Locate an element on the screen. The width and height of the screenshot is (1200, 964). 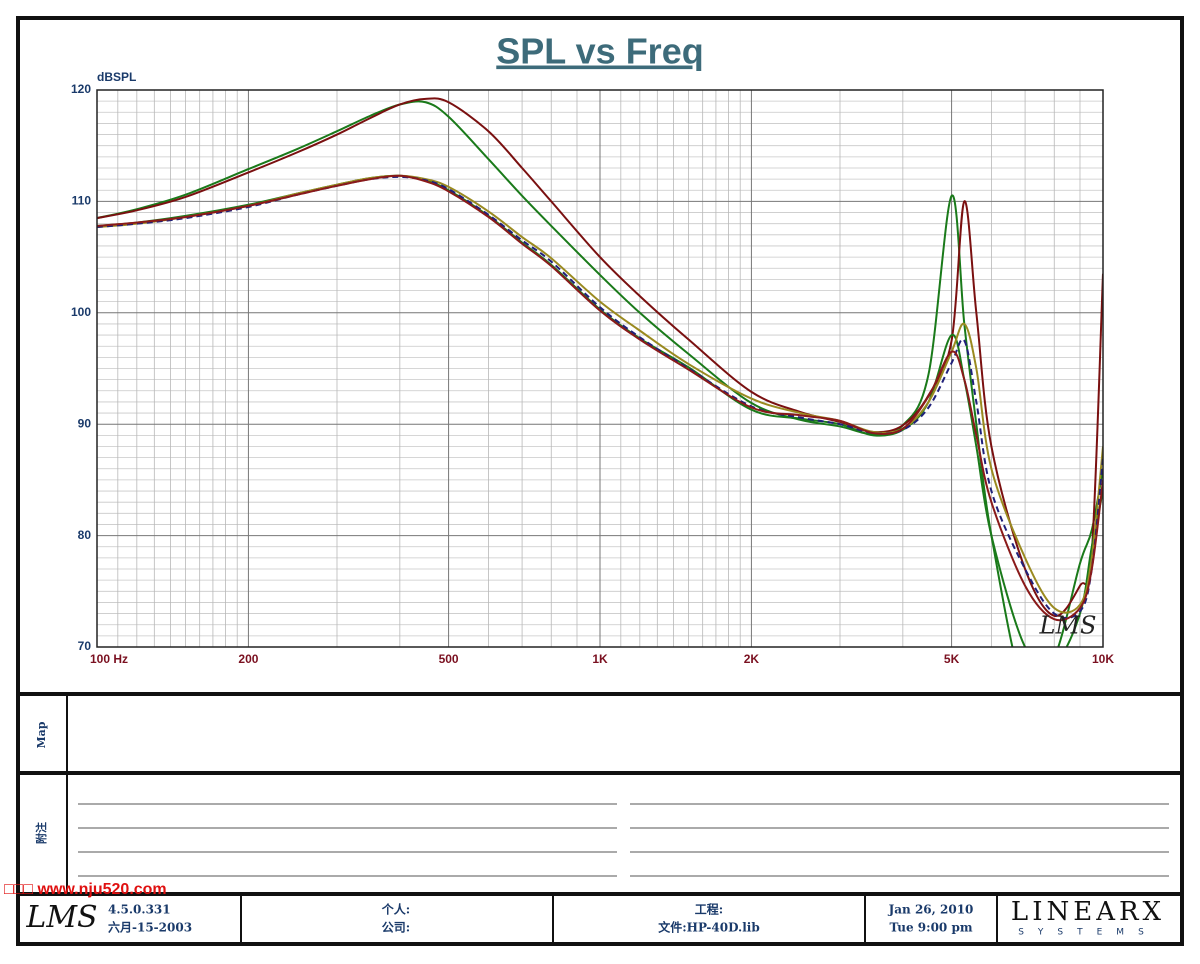
footer-logo: LMS is located at coordinates (61, 917).